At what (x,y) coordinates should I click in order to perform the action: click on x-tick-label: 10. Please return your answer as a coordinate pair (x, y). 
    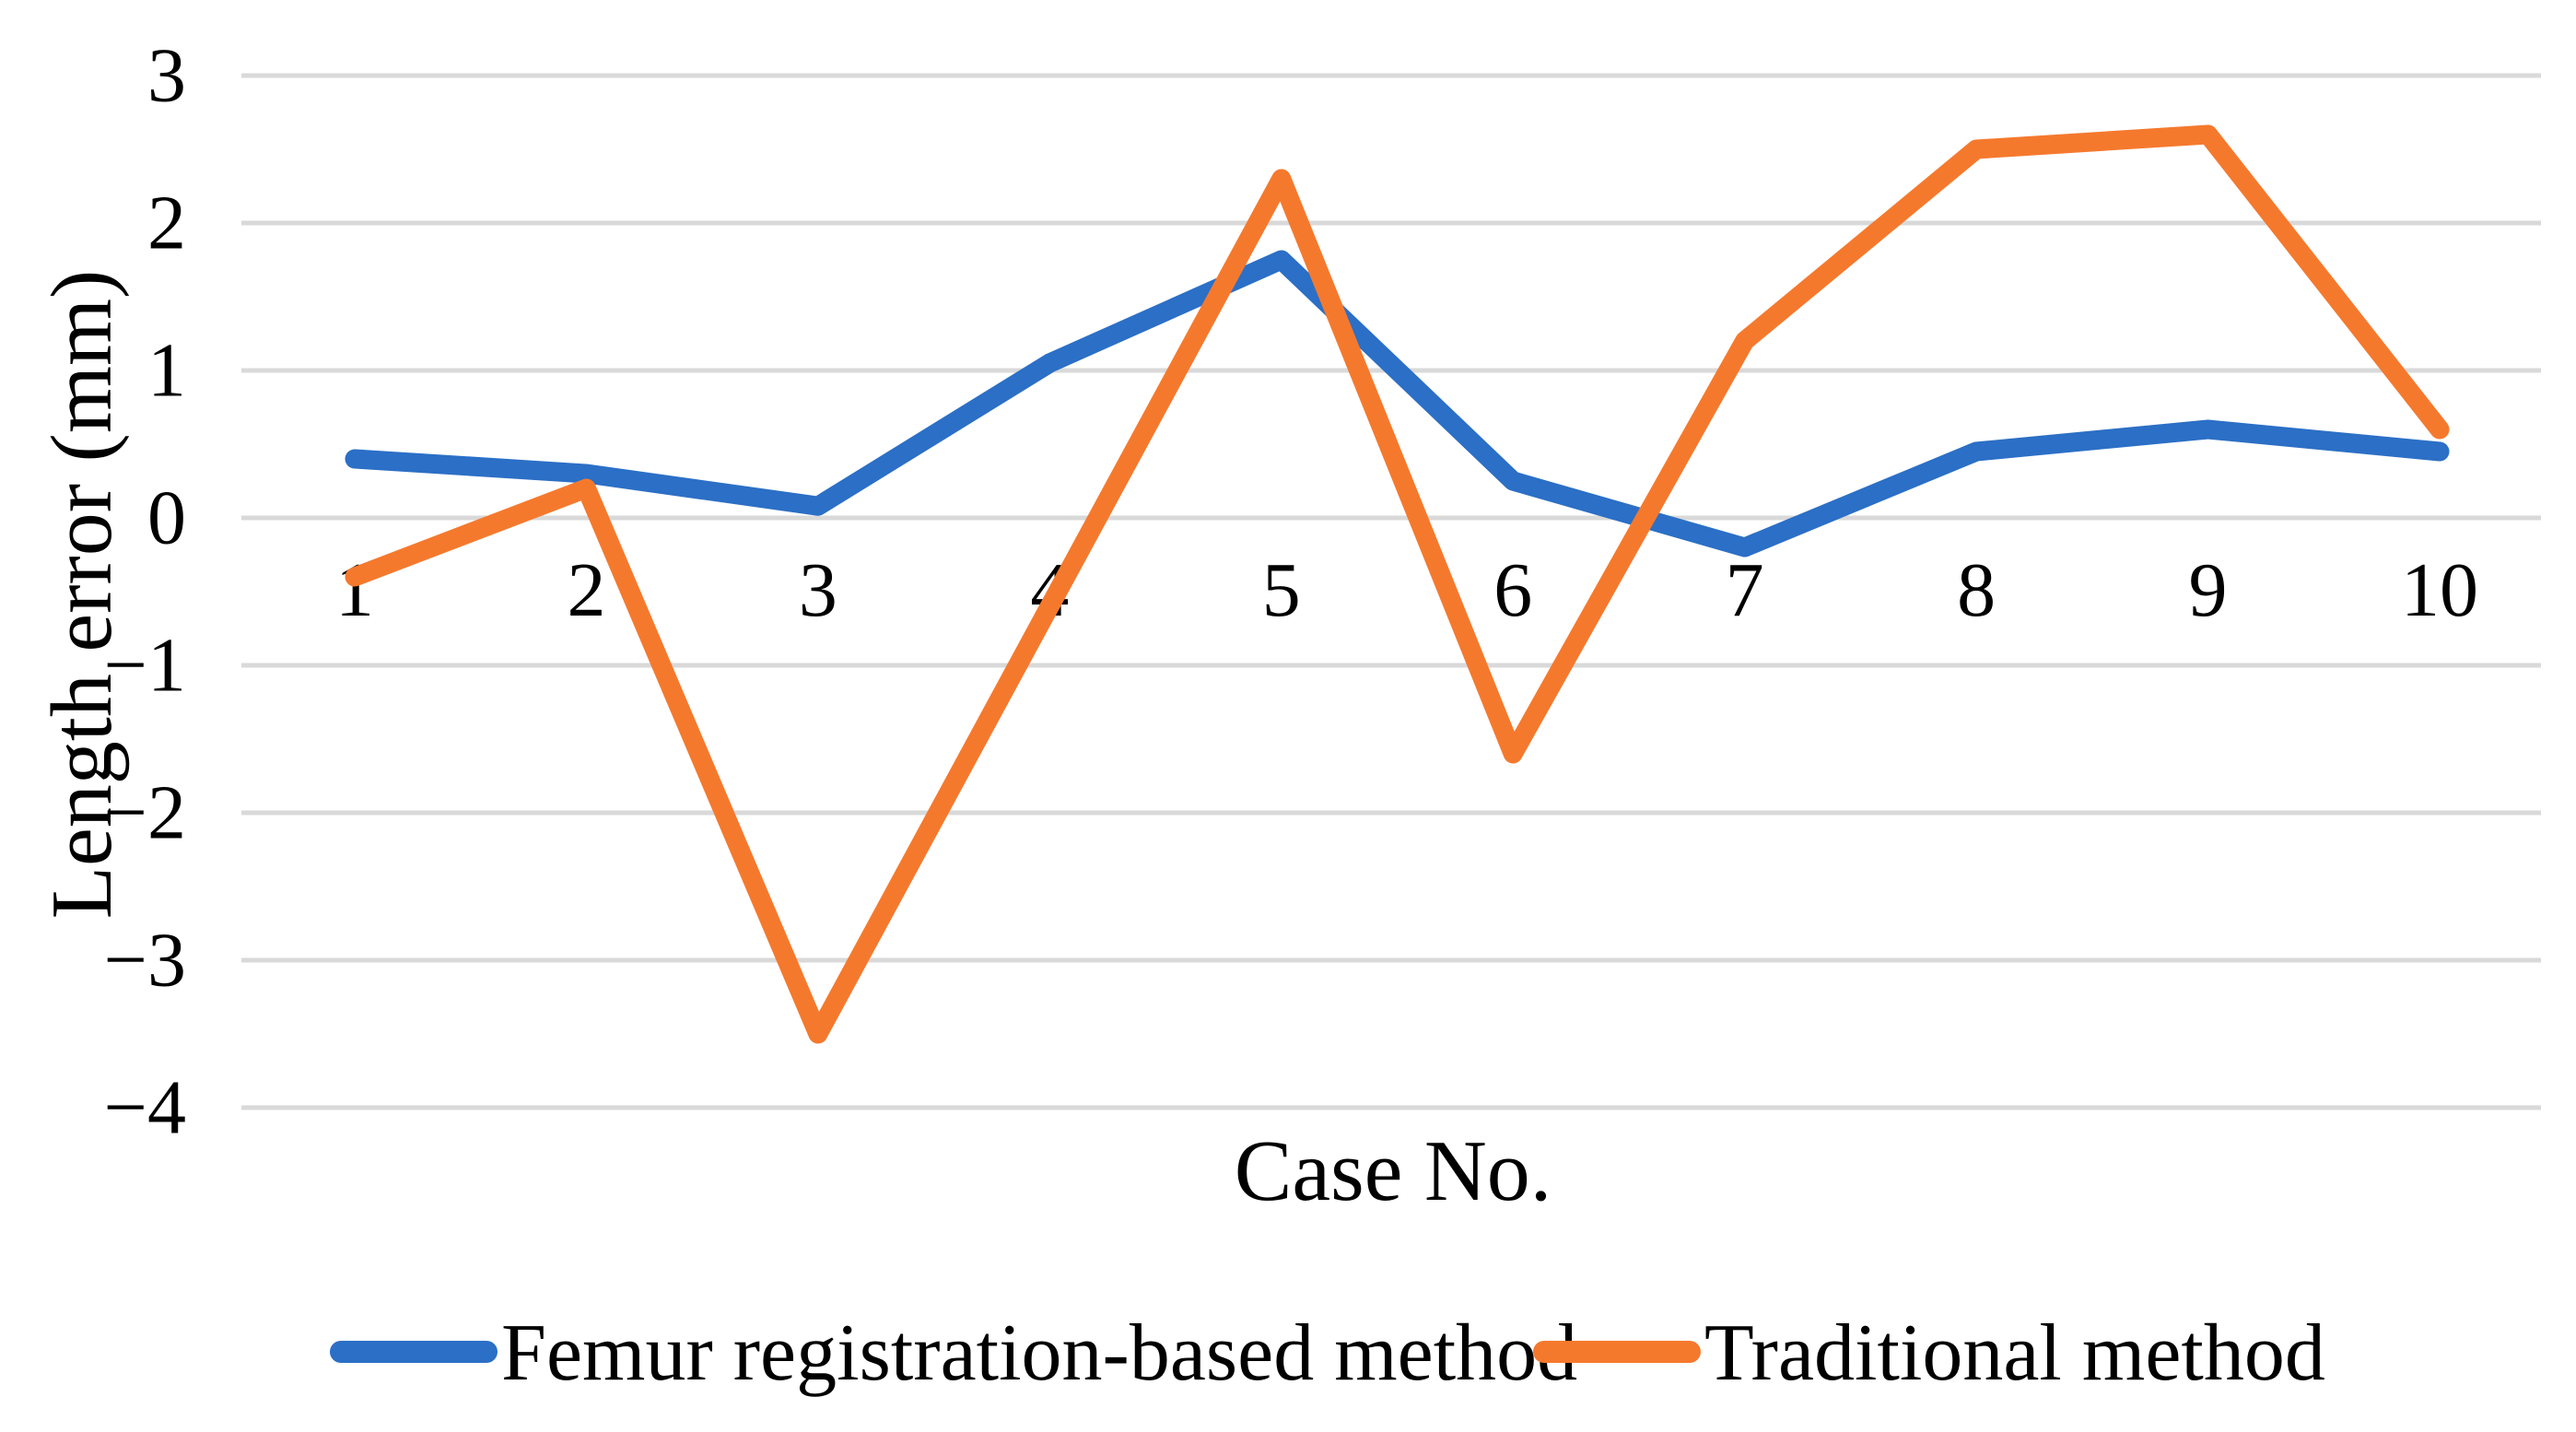
    Looking at the image, I should click on (2439, 590).